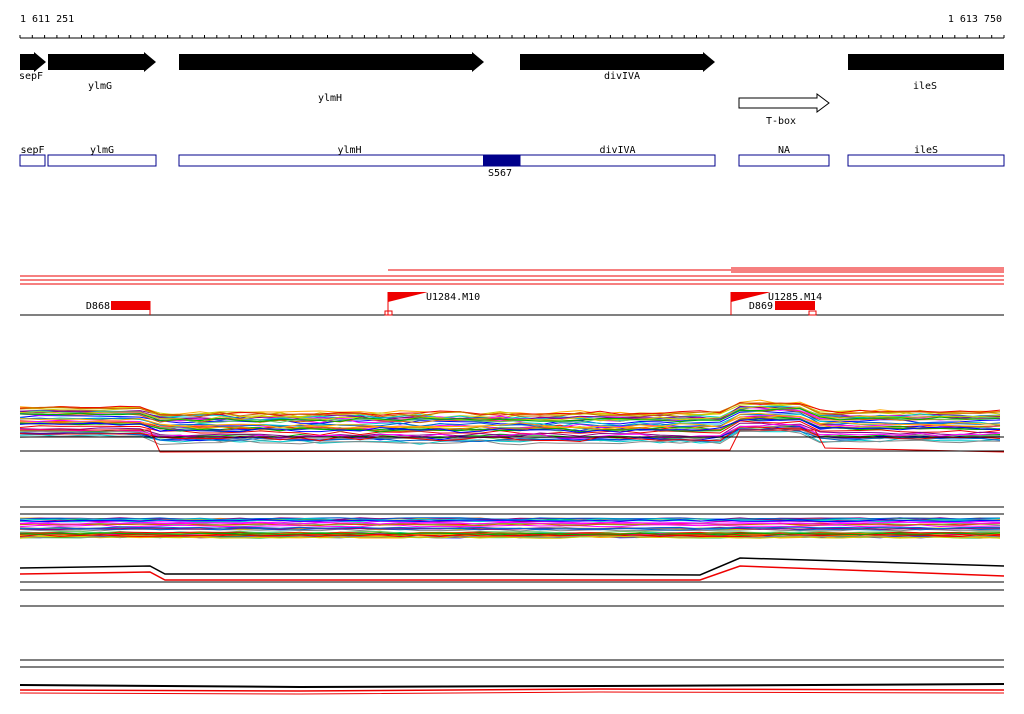 The image size is (1024, 714). Describe the element at coordinates (761, 306) in the screenshot. I see `feature-label: D869` at that location.